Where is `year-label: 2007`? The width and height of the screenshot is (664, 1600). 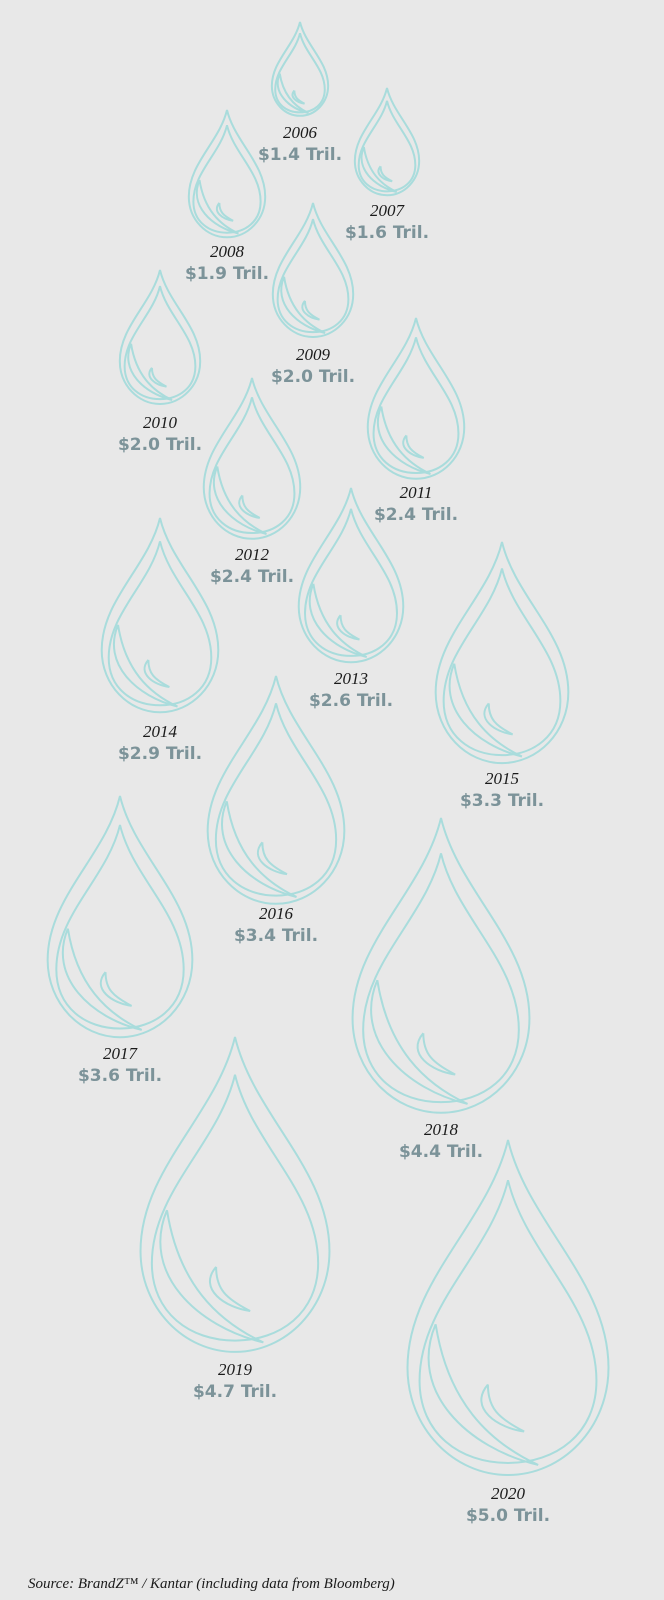
year-label: 2007 is located at coordinates (388, 210).